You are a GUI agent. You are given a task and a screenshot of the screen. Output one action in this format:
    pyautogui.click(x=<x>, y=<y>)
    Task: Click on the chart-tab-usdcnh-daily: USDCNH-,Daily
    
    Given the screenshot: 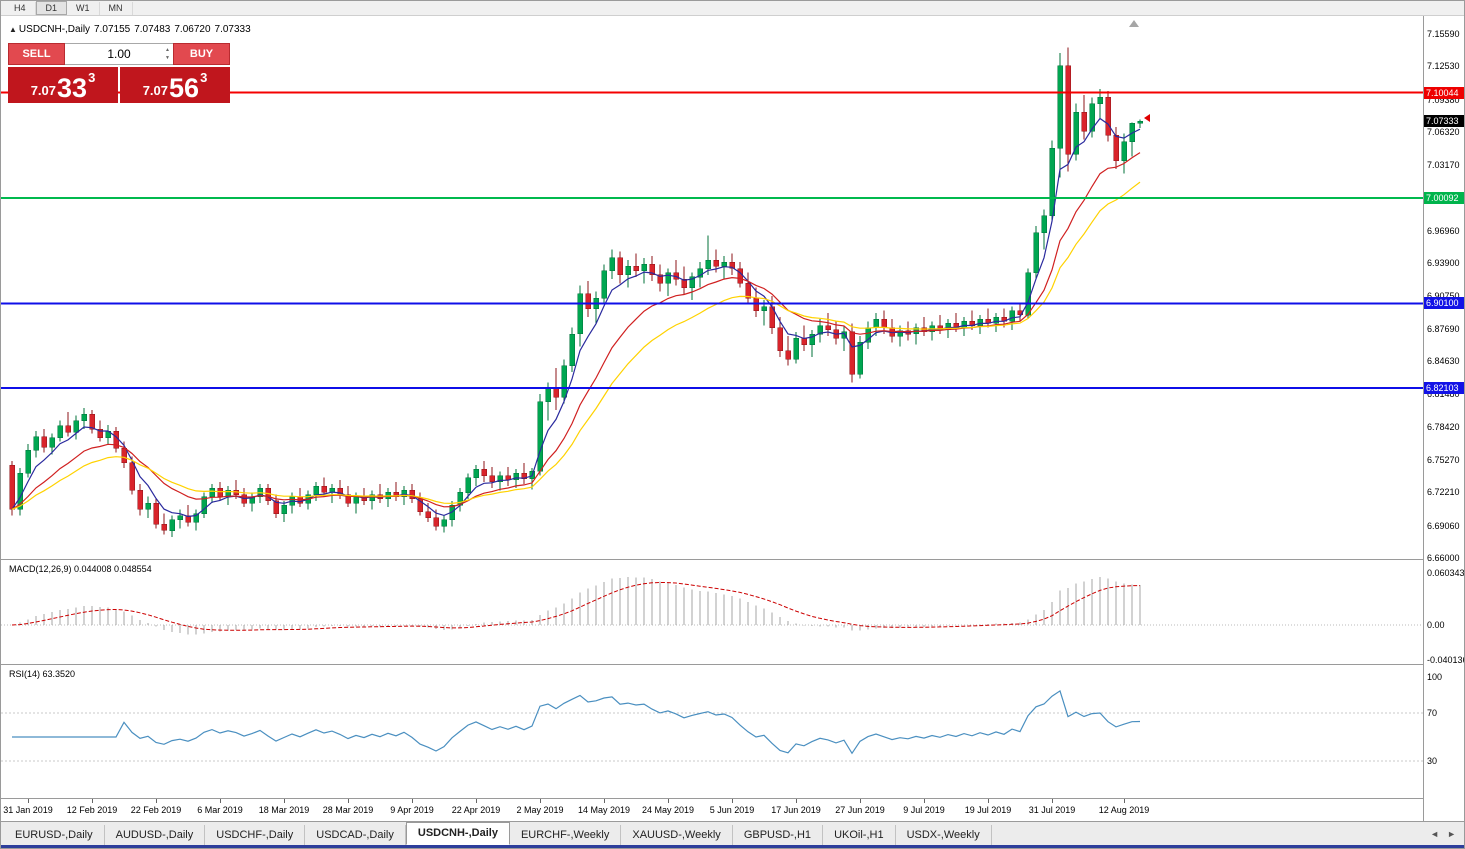 What is the action you would take?
    pyautogui.click(x=457, y=833)
    